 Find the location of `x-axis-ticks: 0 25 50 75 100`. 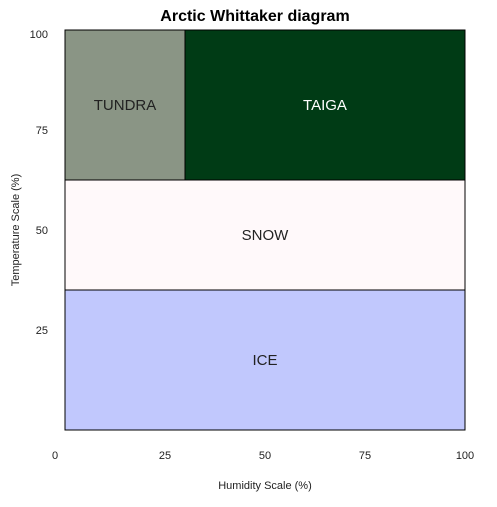

x-axis-ticks: 0 25 50 75 100 is located at coordinates (263, 456).